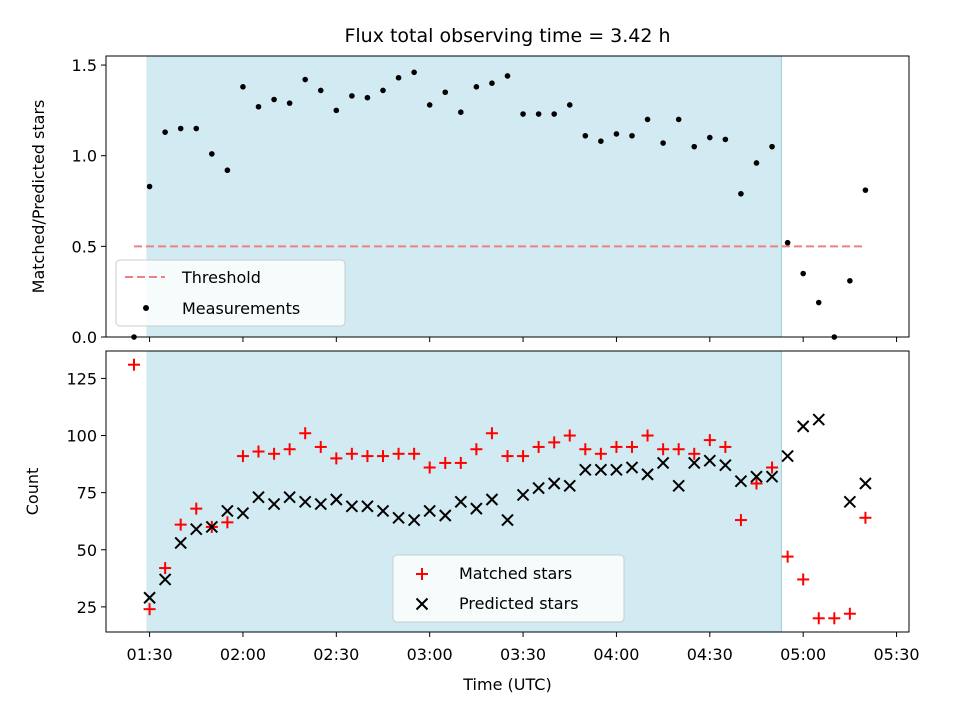 This screenshot has height=720, width=960. I want to click on bottom-legend: Matched stars Predicted stars, so click(508, 588).